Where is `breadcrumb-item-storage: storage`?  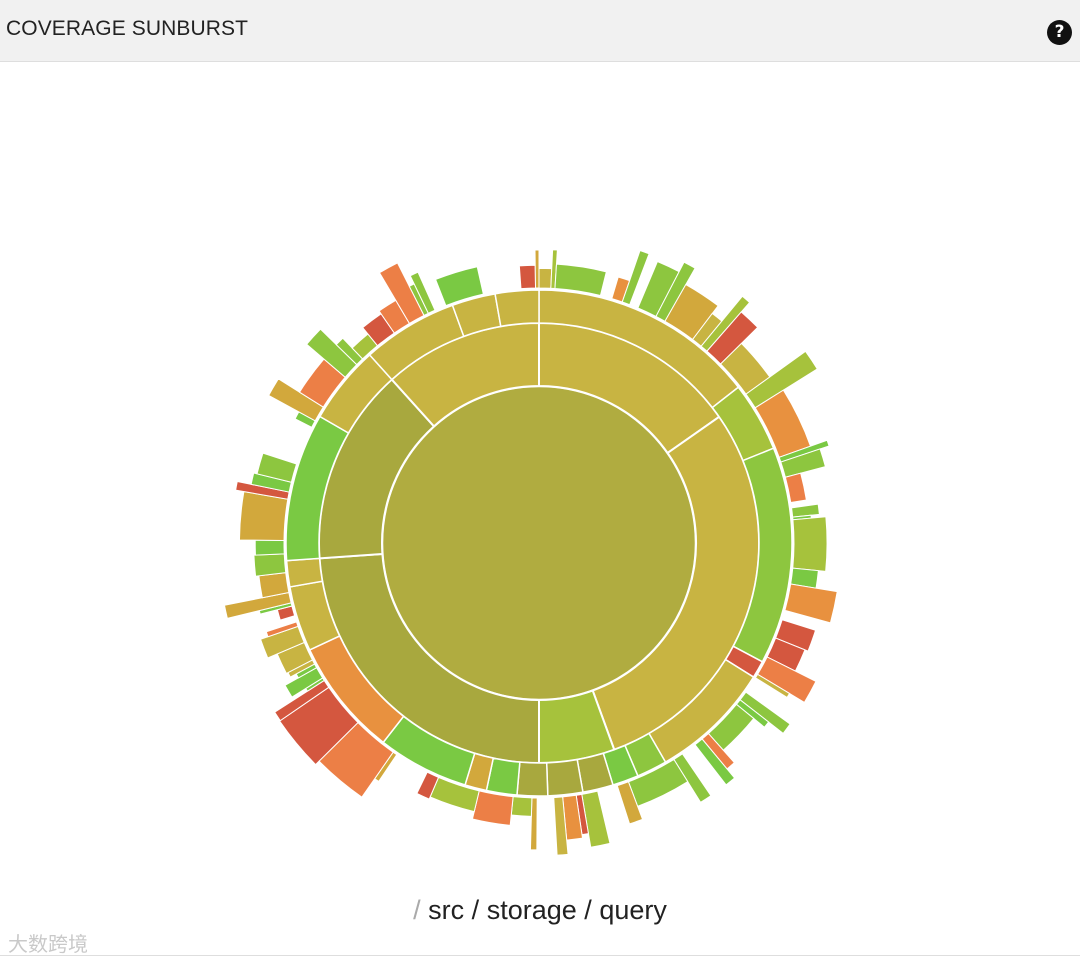
breadcrumb-item-storage: storage is located at coordinates (531, 910).